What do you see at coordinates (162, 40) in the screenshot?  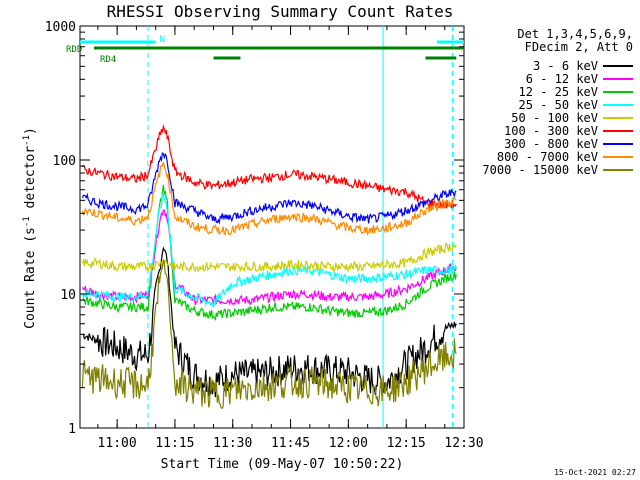 I see `flag-label-n: N` at bounding box center [162, 40].